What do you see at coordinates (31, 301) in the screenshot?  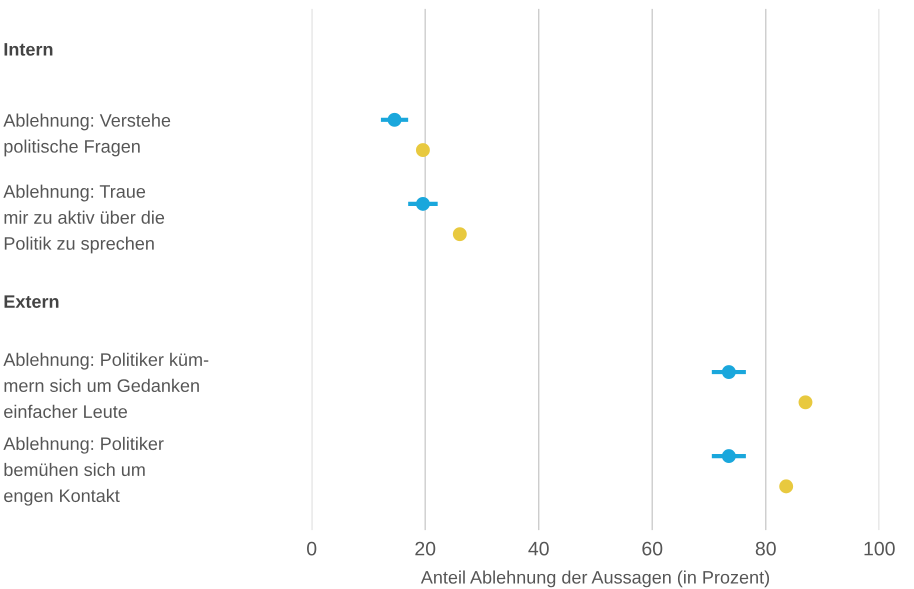 I see `y-tick-label: Extern` at bounding box center [31, 301].